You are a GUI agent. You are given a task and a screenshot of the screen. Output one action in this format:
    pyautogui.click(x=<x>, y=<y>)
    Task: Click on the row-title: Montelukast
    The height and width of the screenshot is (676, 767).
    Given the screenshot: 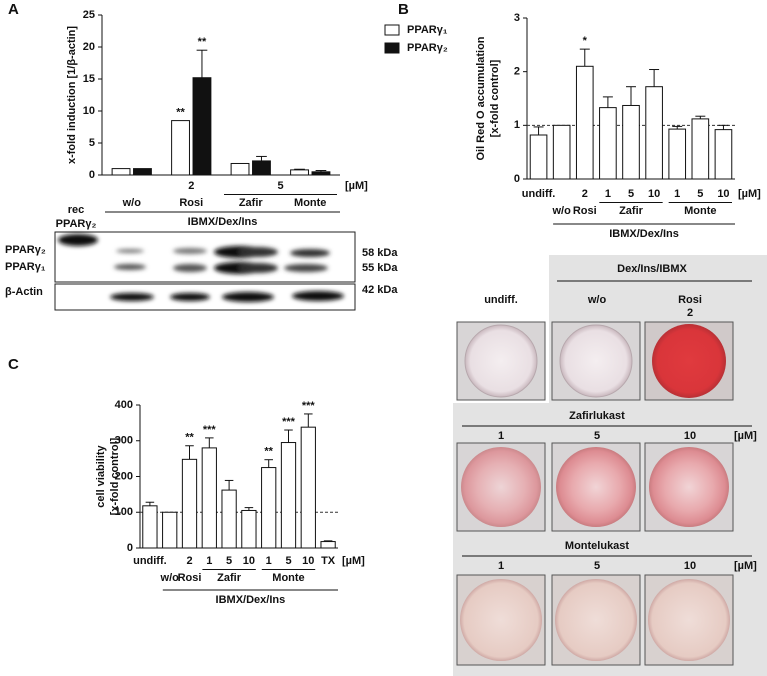 What is the action you would take?
    pyautogui.click(x=597, y=546)
    